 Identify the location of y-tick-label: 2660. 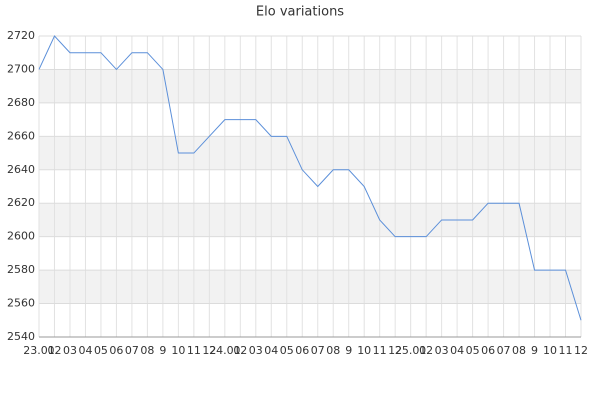
(21, 135).